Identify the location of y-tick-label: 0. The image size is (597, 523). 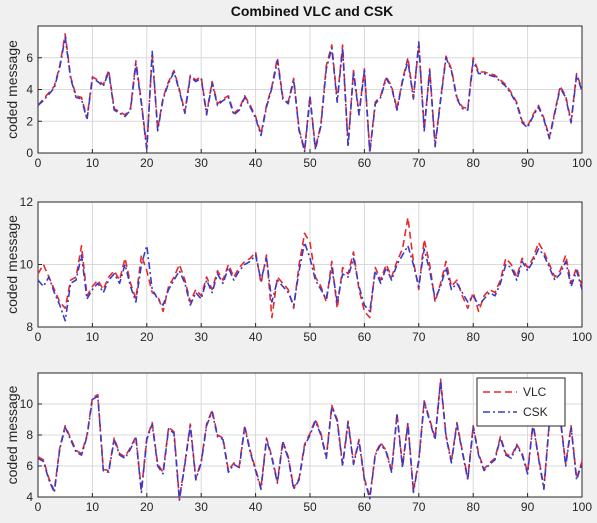
(29, 153).